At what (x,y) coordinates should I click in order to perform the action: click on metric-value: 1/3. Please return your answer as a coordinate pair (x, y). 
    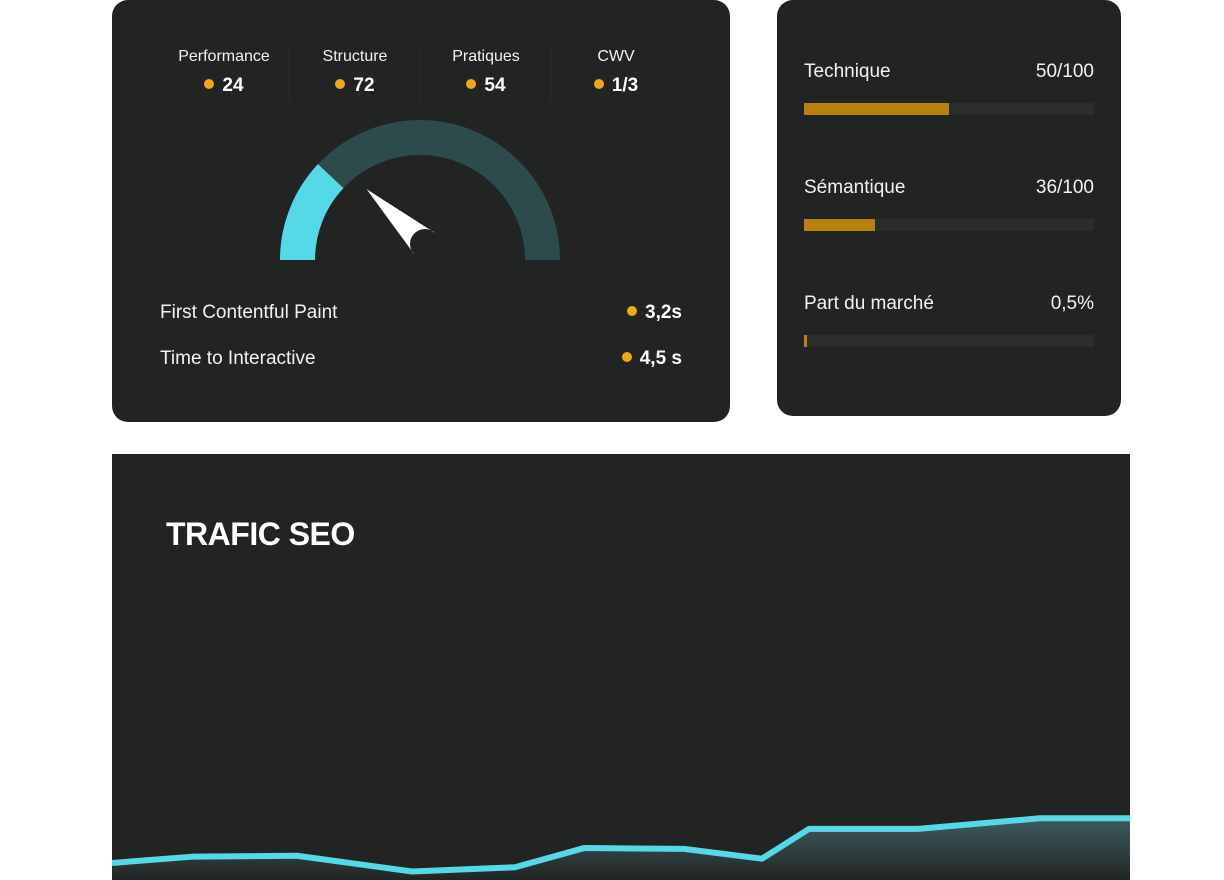
    Looking at the image, I should click on (625, 85).